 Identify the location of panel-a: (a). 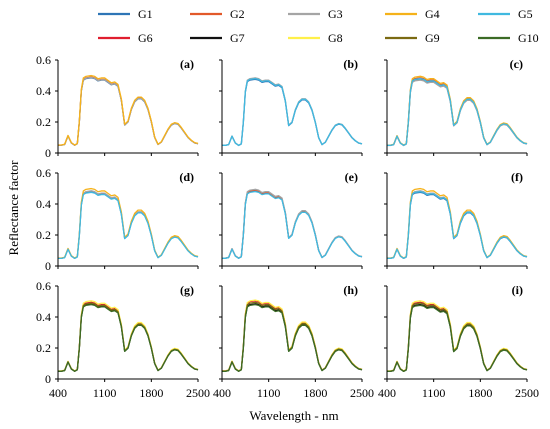
(127, 106).